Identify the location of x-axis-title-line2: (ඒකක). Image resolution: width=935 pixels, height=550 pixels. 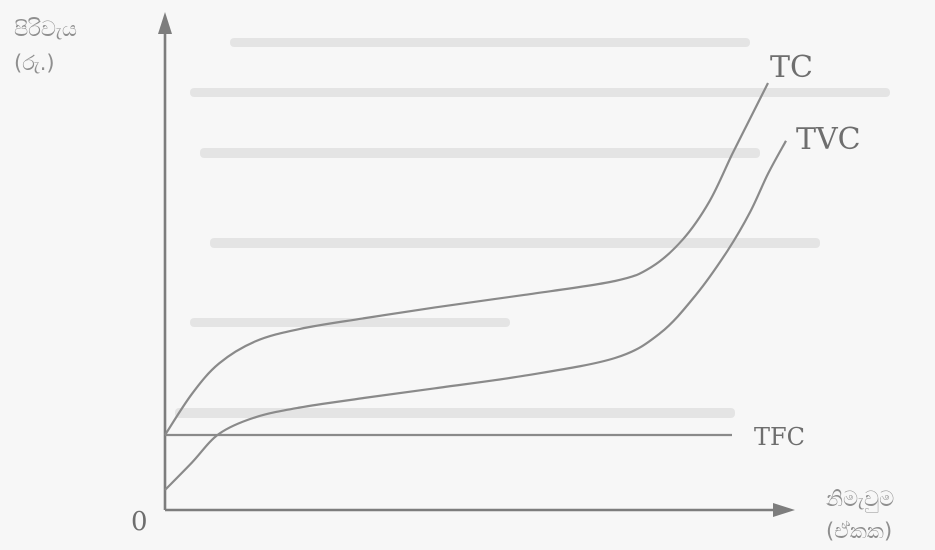
(859, 531).